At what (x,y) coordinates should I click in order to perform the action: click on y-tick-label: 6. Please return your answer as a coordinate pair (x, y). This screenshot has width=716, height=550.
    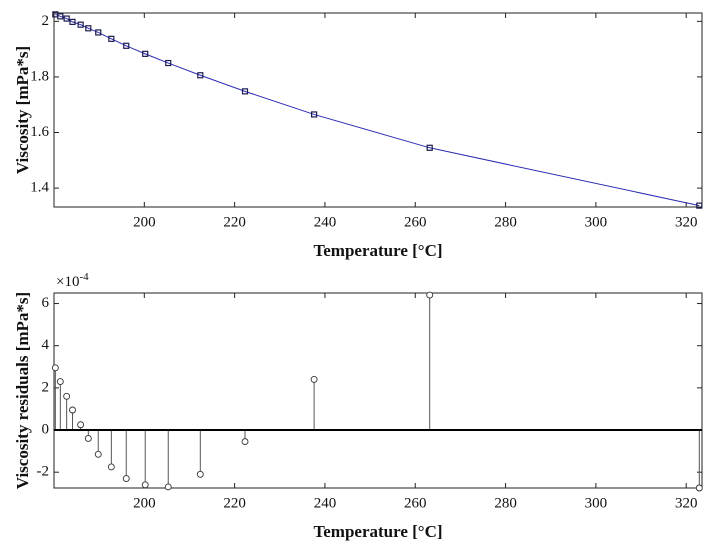
    Looking at the image, I should click on (46, 303).